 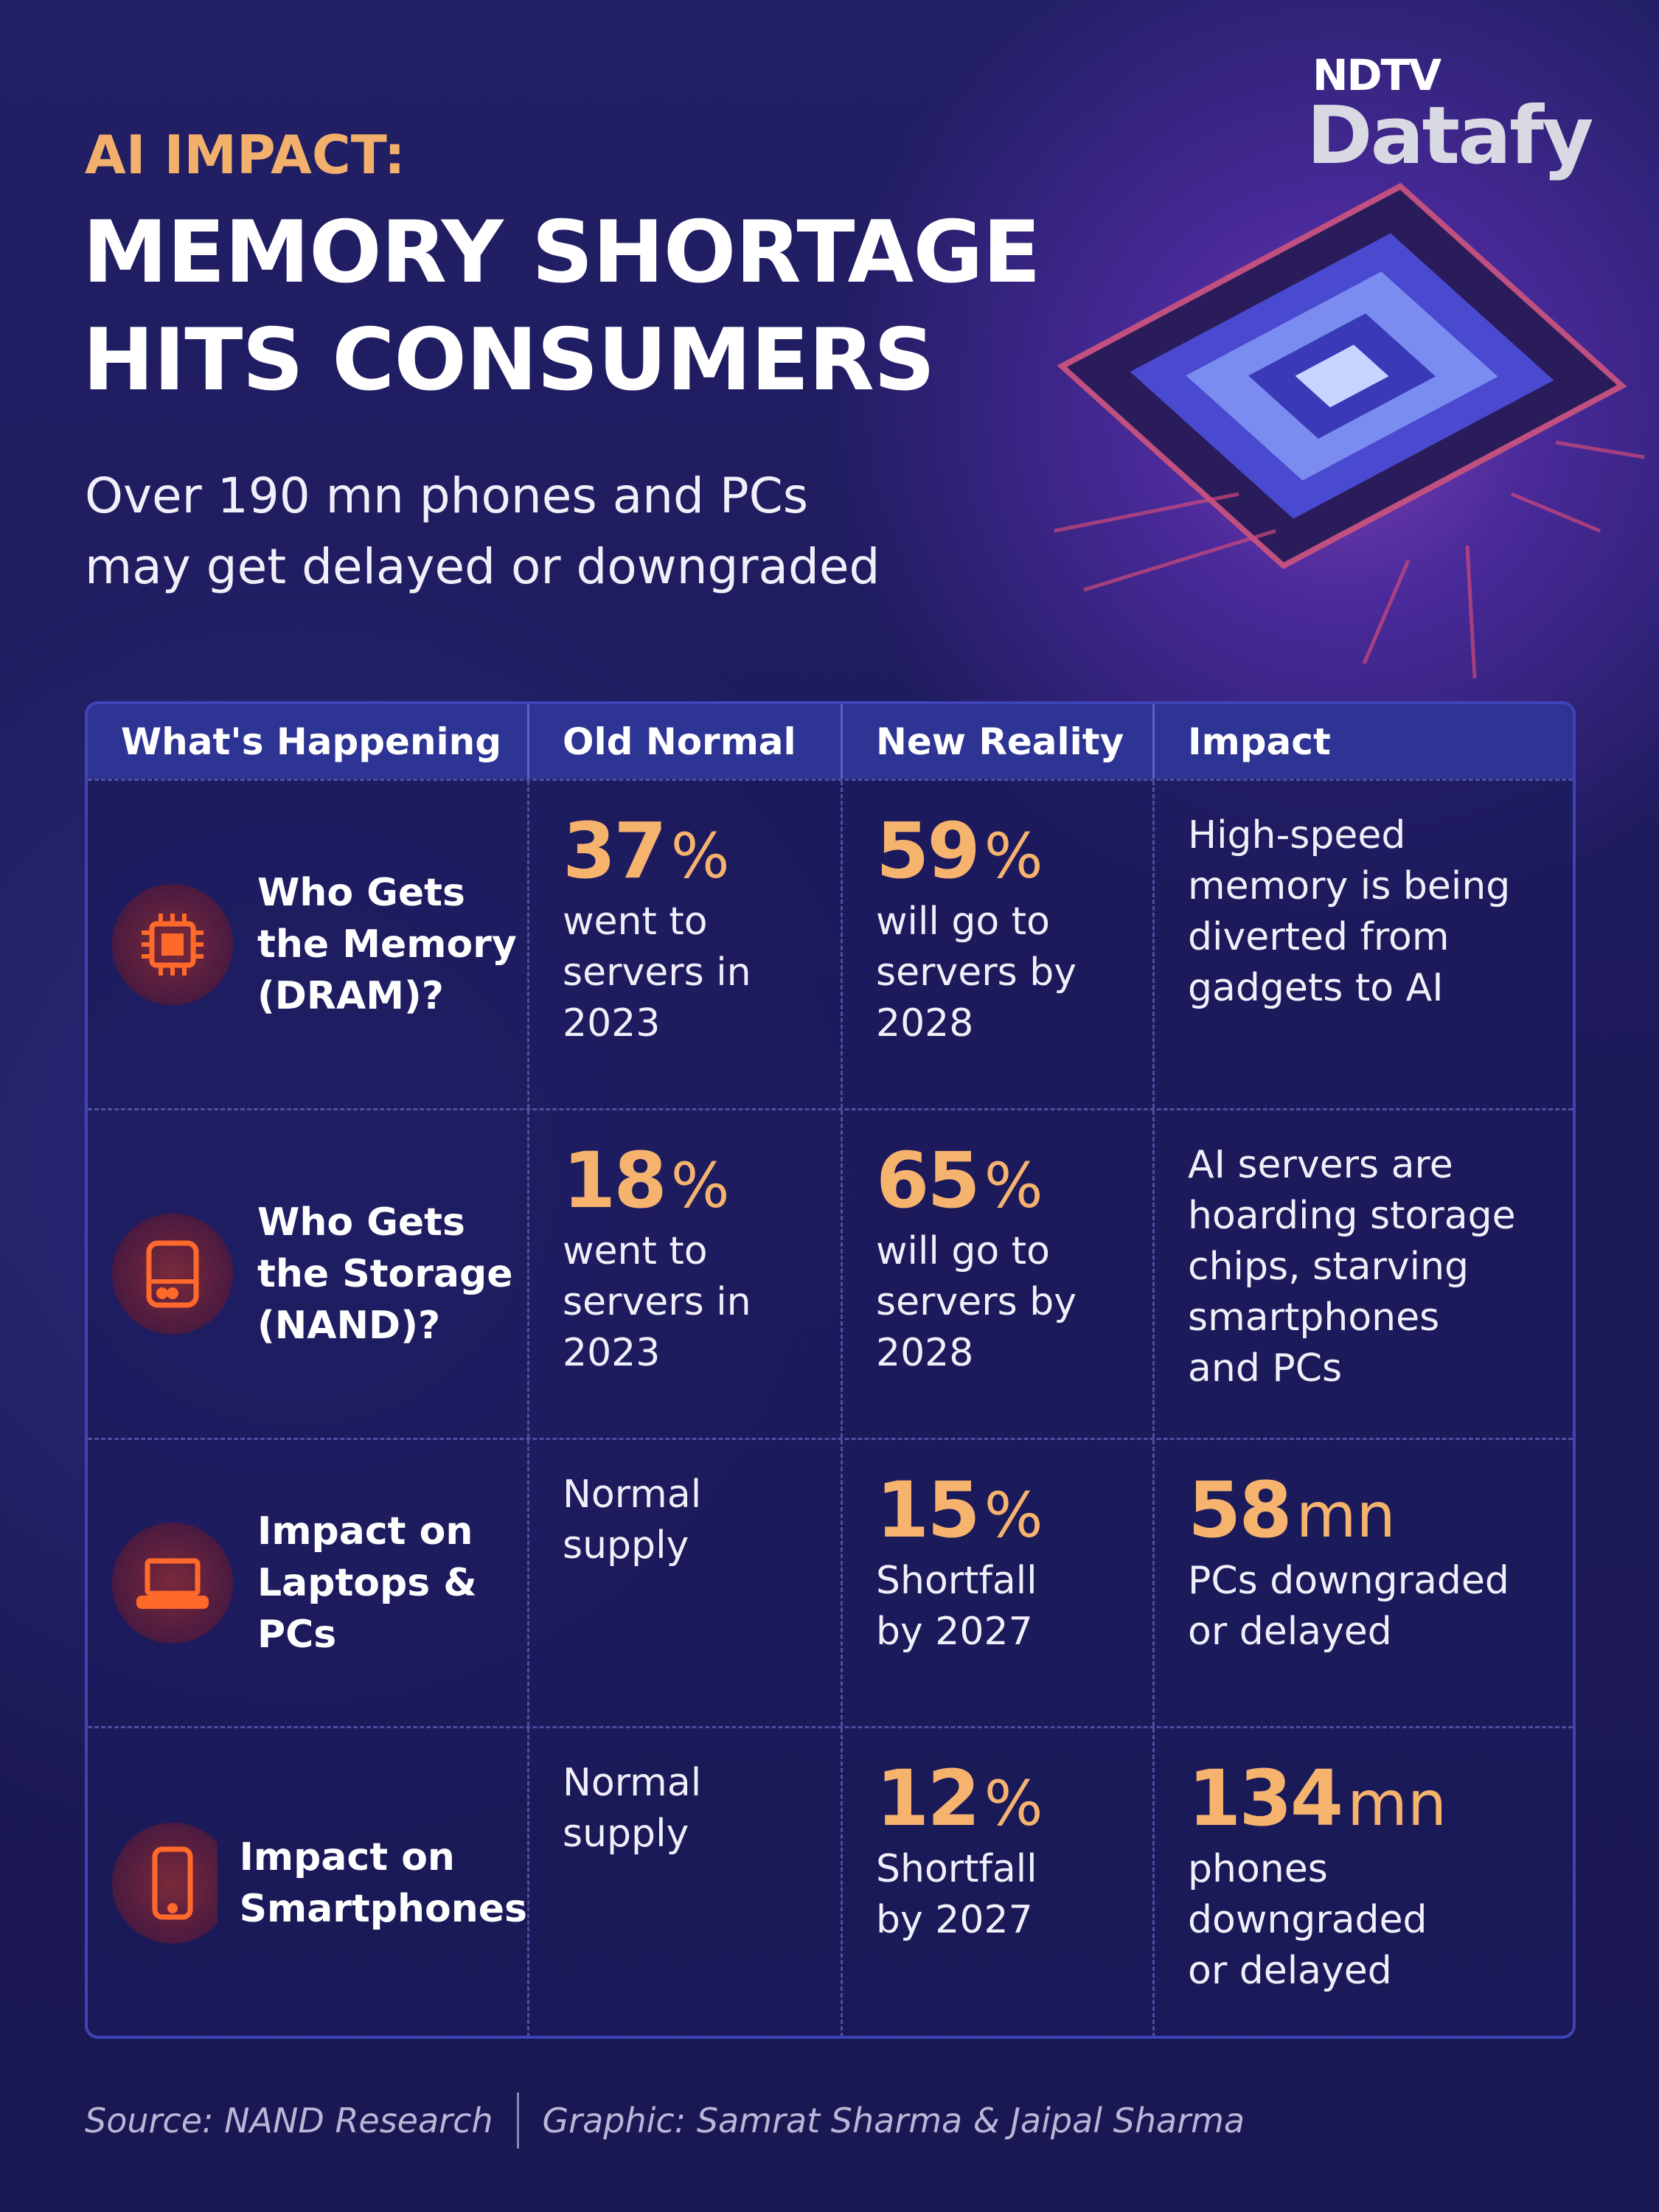 I want to click on title-line: HITS CONSUMERS, so click(x=509, y=360).